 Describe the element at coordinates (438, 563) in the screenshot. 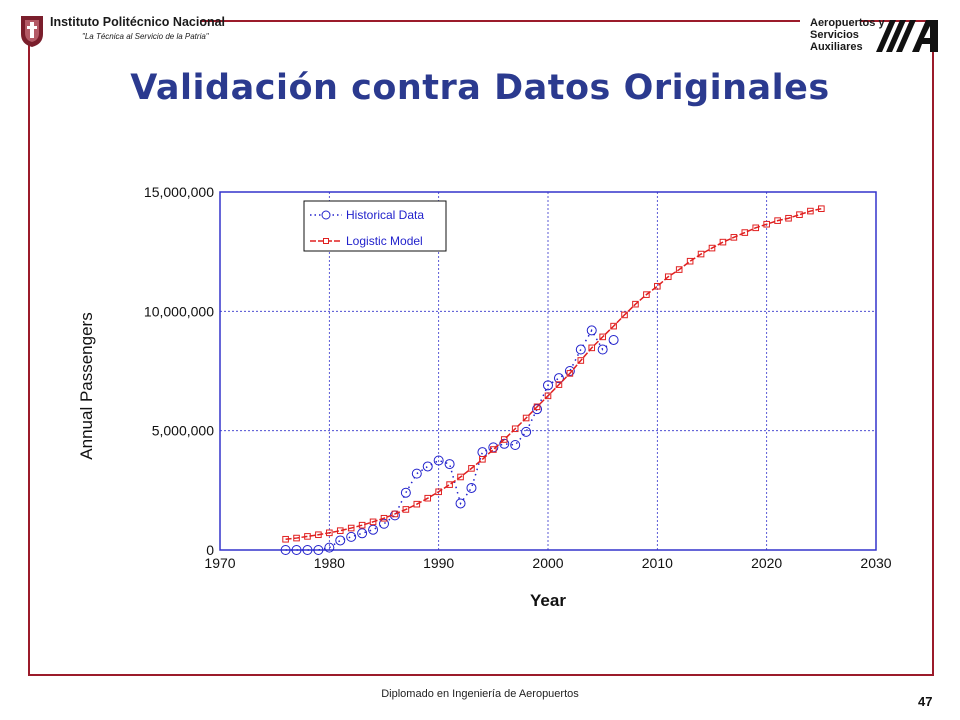

I see `x-tick-label-2: 1990` at that location.